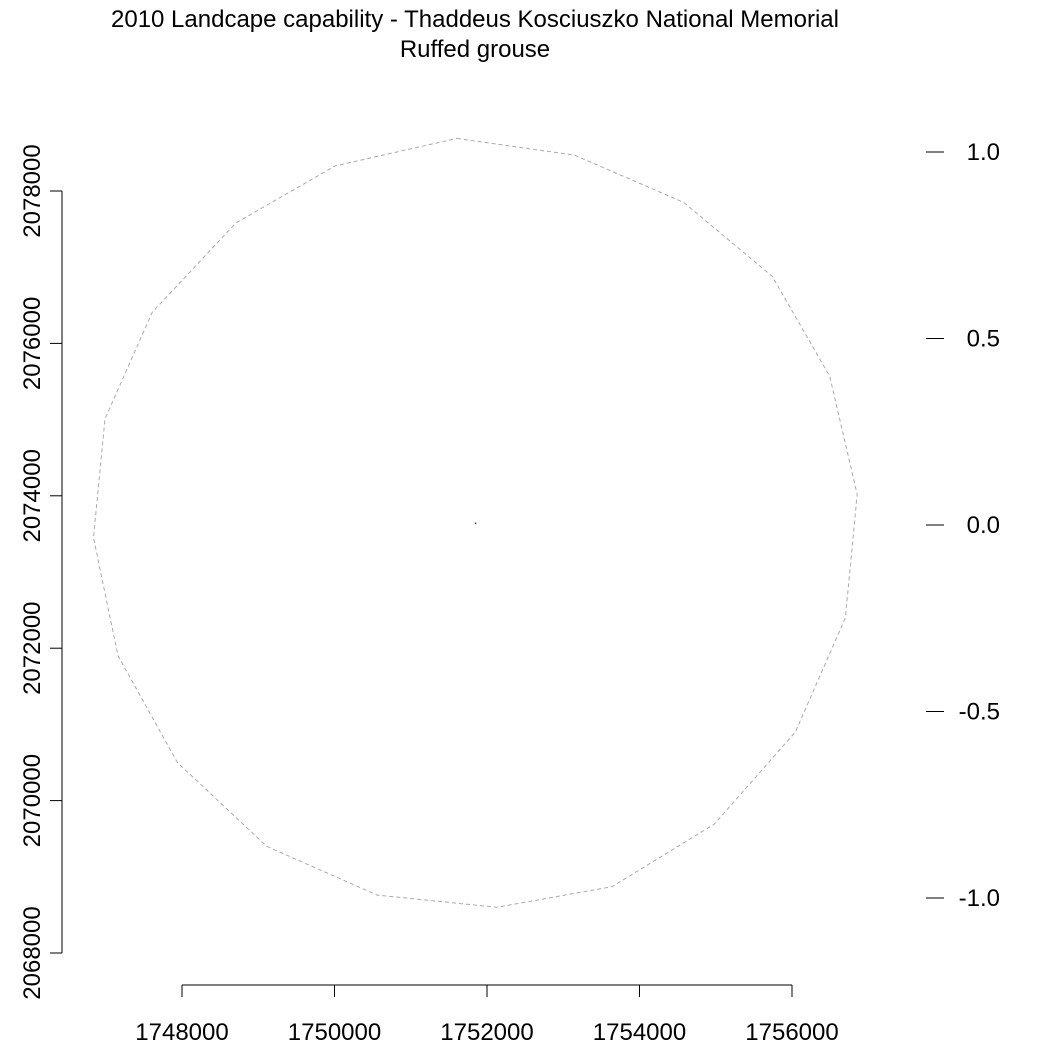  I want to click on x-tick-label: 1754000, so click(639, 1032).